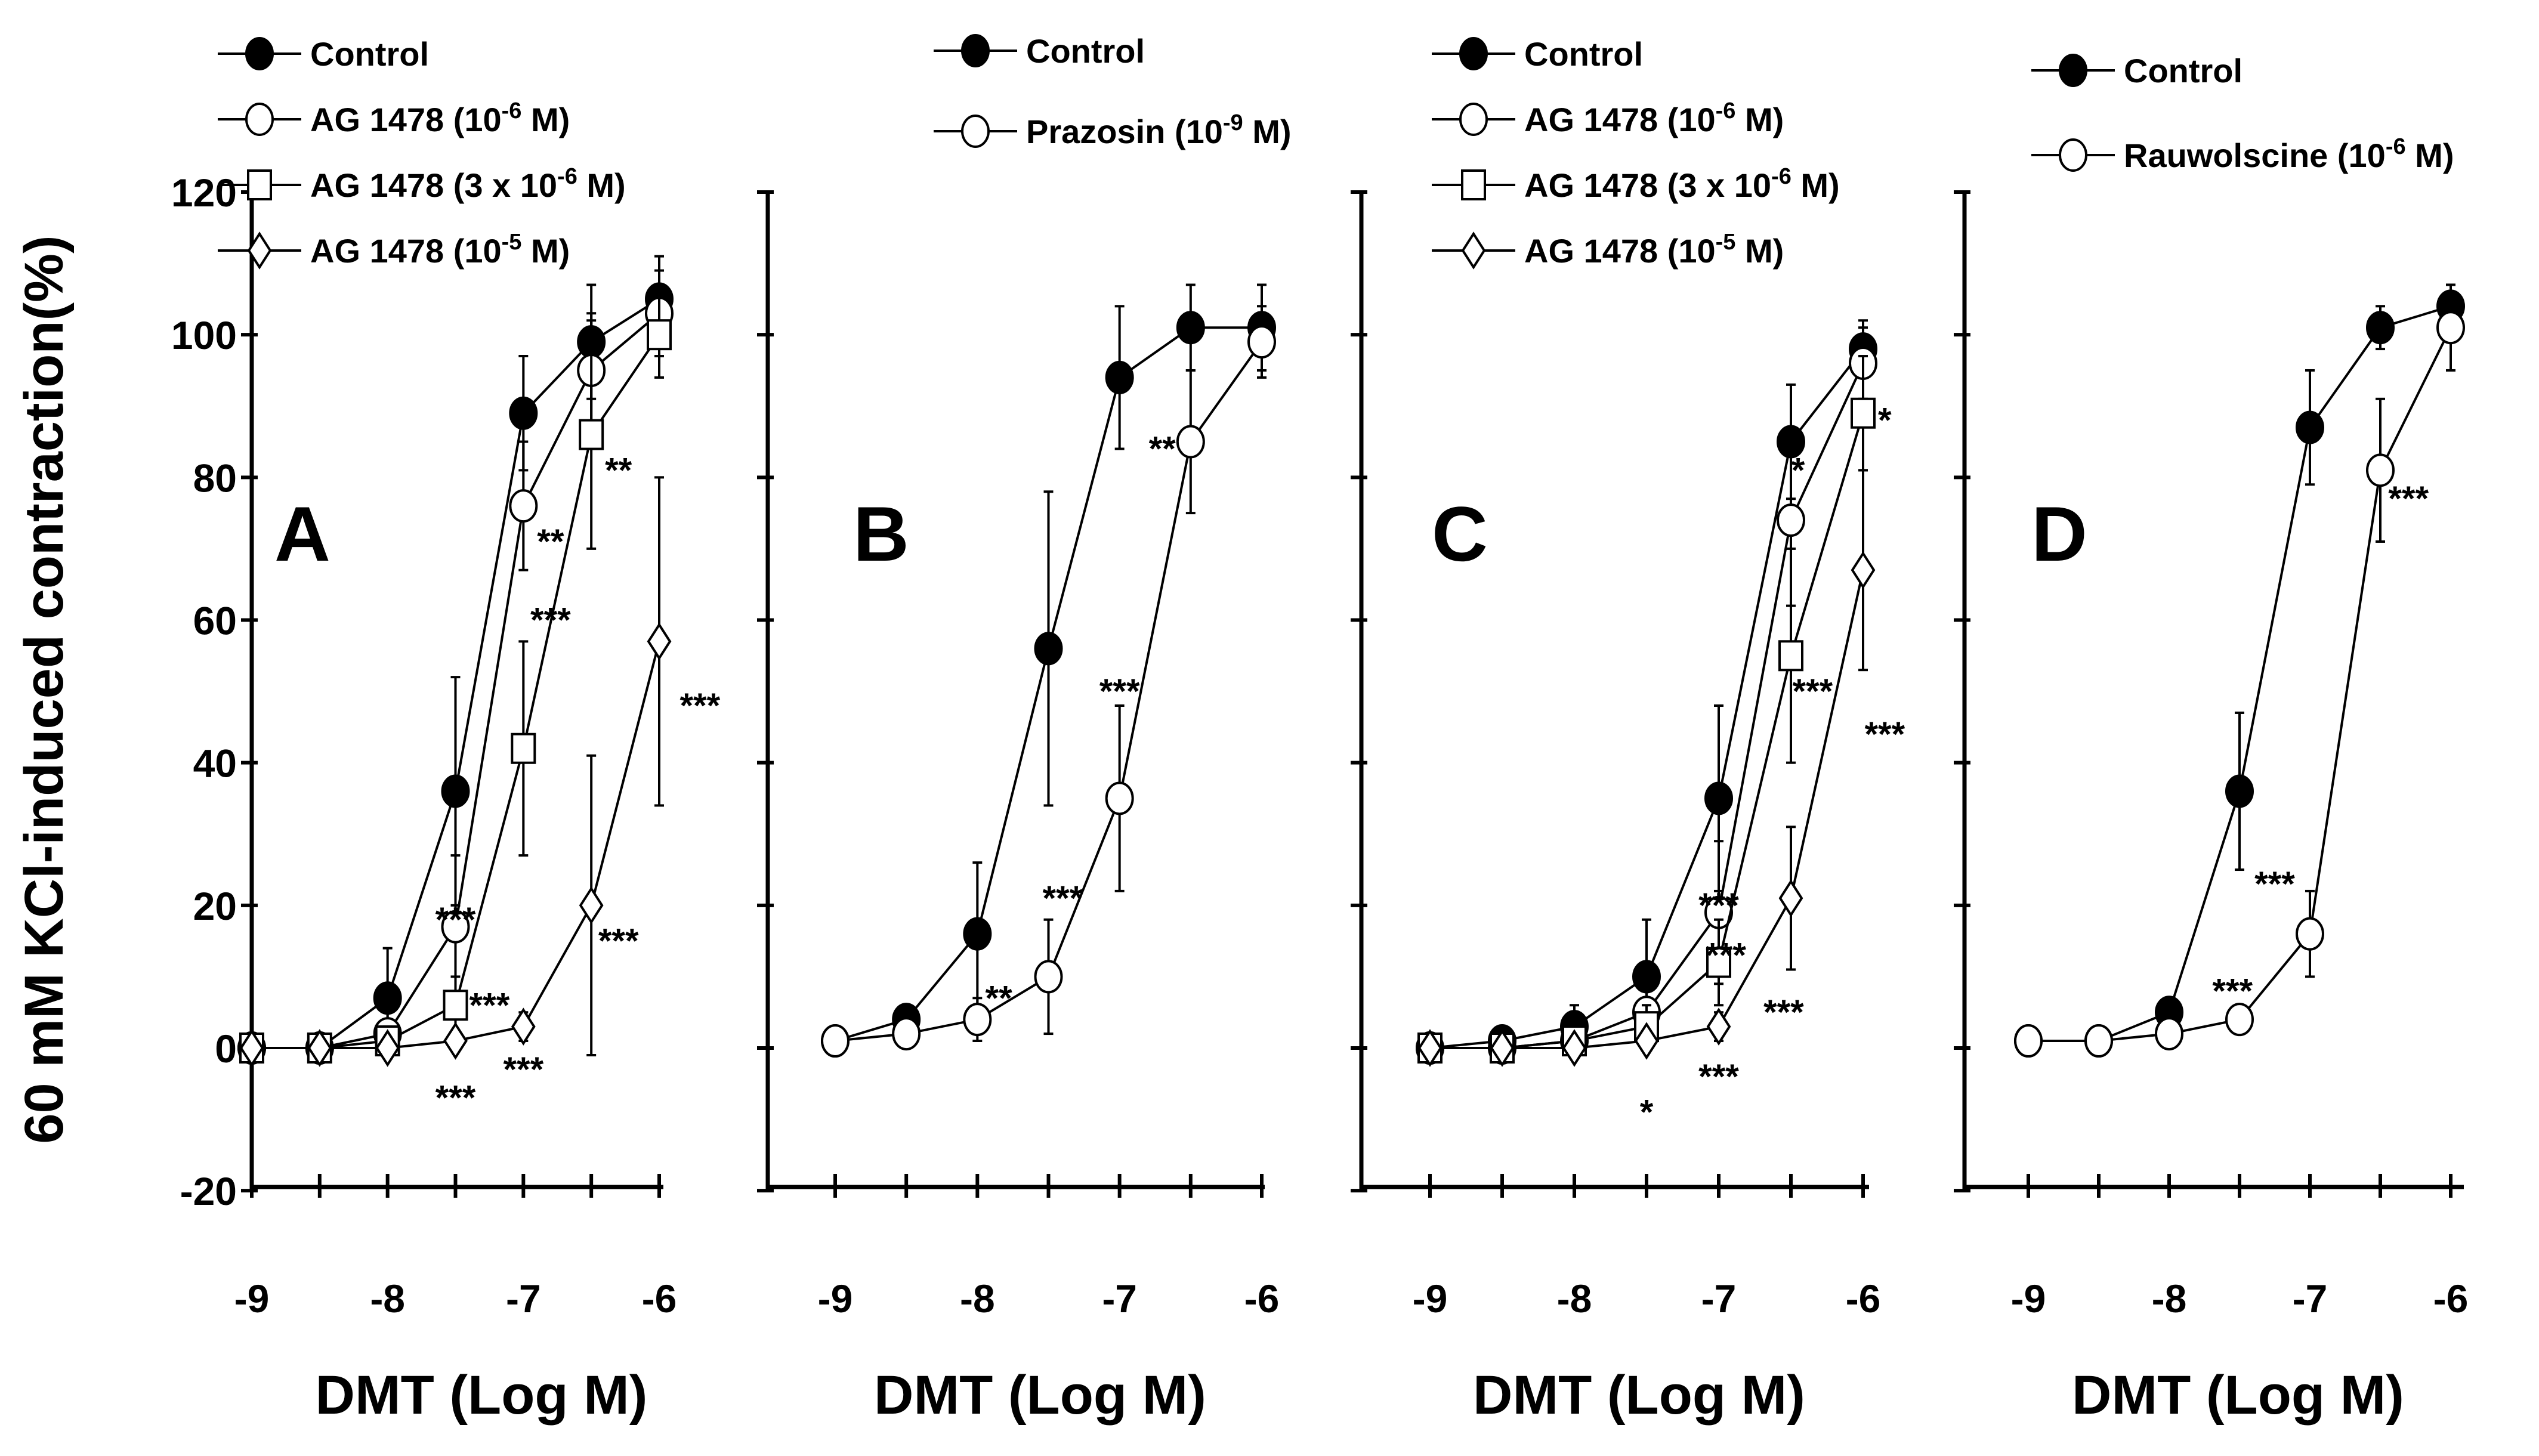  I want to click on y-tick-label: 100, so click(204, 335).